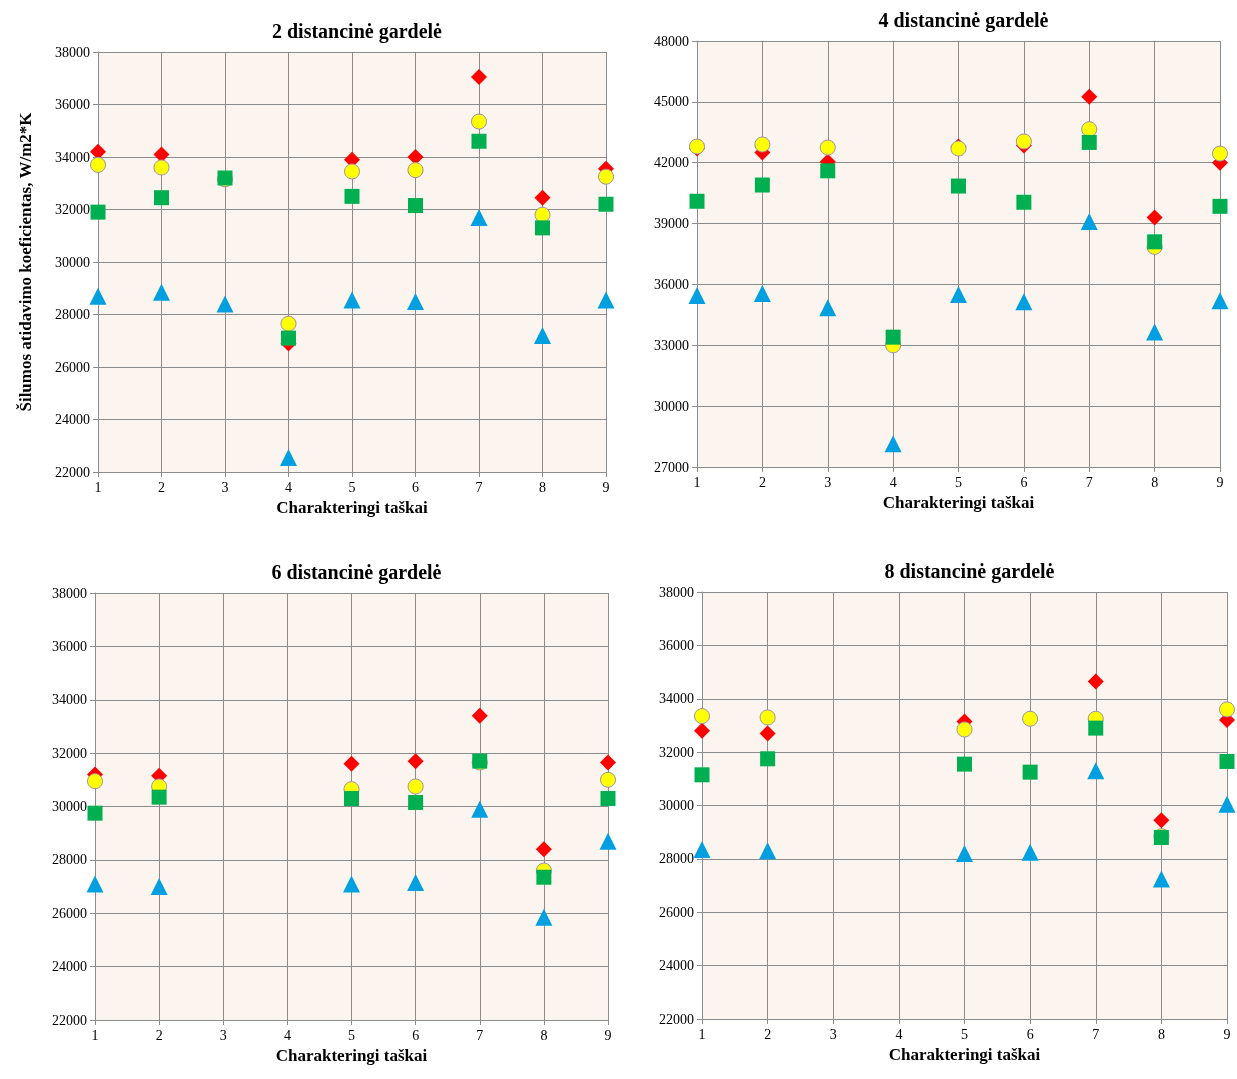 This screenshot has width=1237, height=1079. I want to click on chart-title: 8 distancinė gardelė, so click(969, 571).